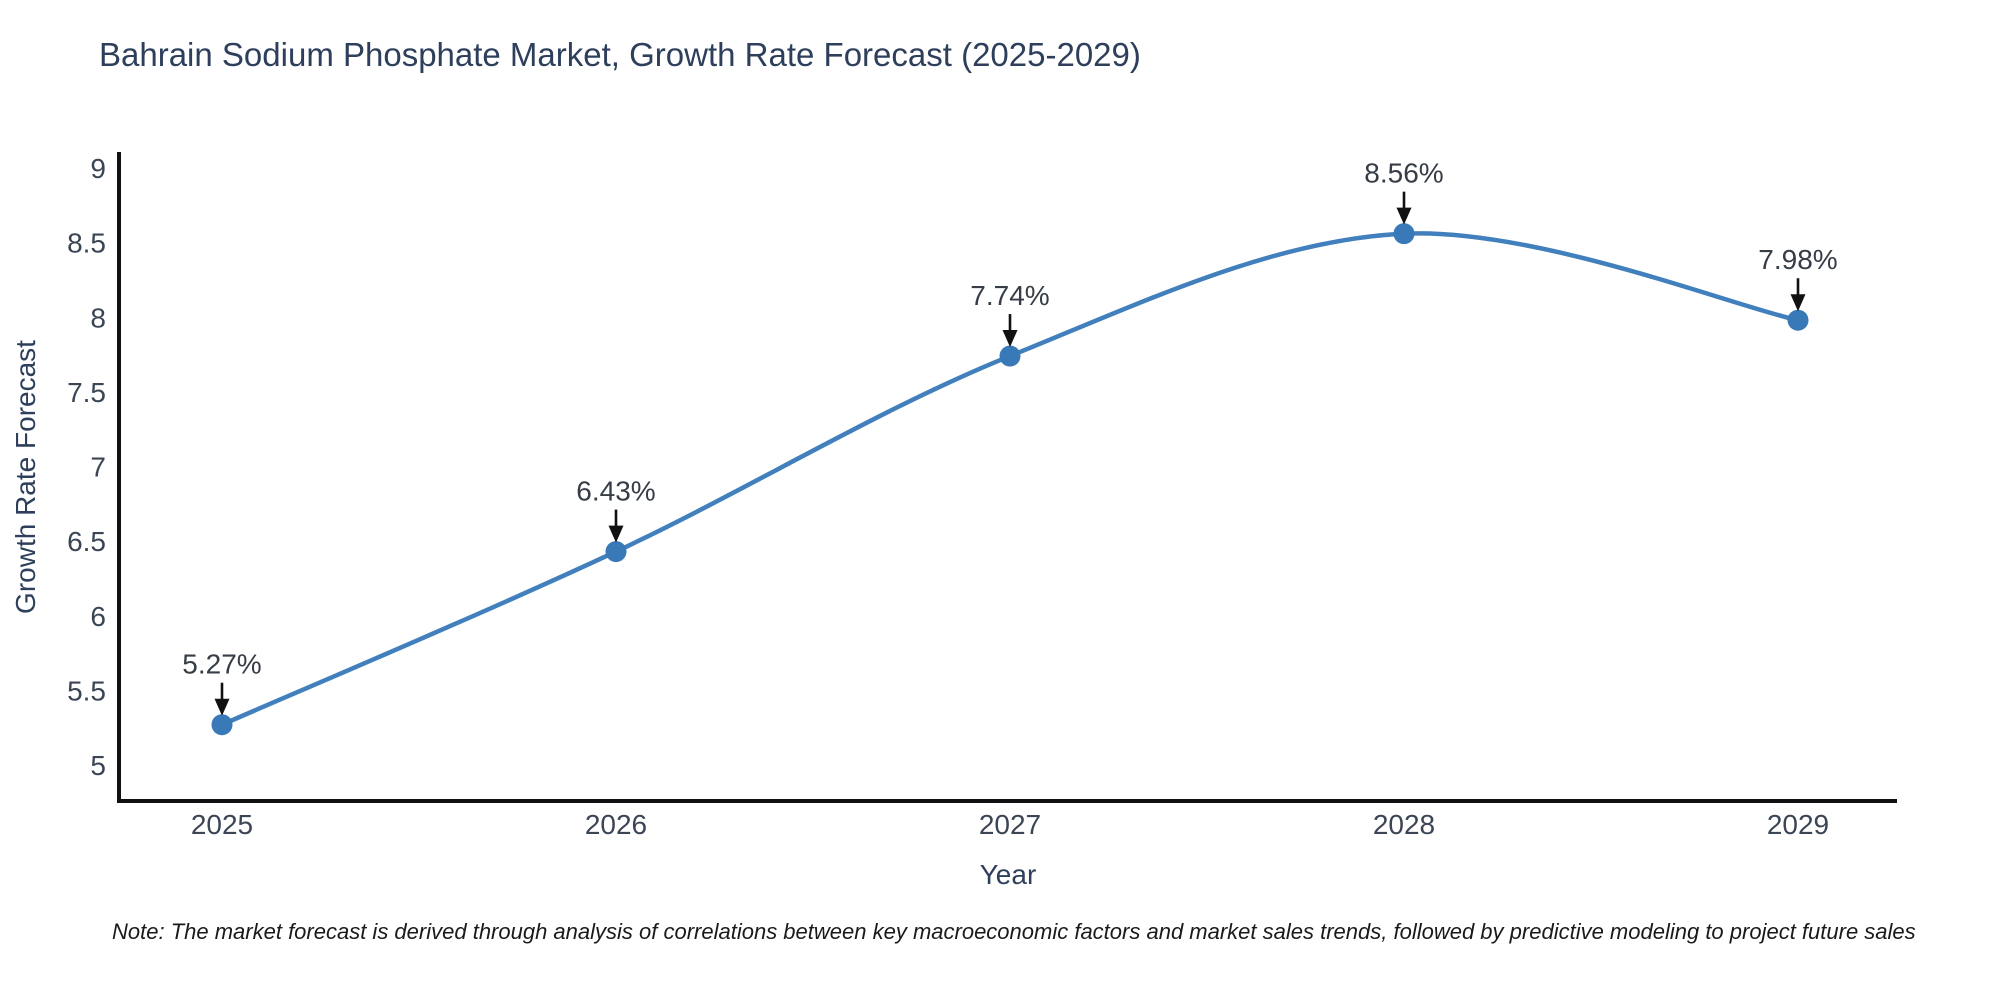  What do you see at coordinates (98, 765) in the screenshot?
I see `y-tick-label: 5` at bounding box center [98, 765].